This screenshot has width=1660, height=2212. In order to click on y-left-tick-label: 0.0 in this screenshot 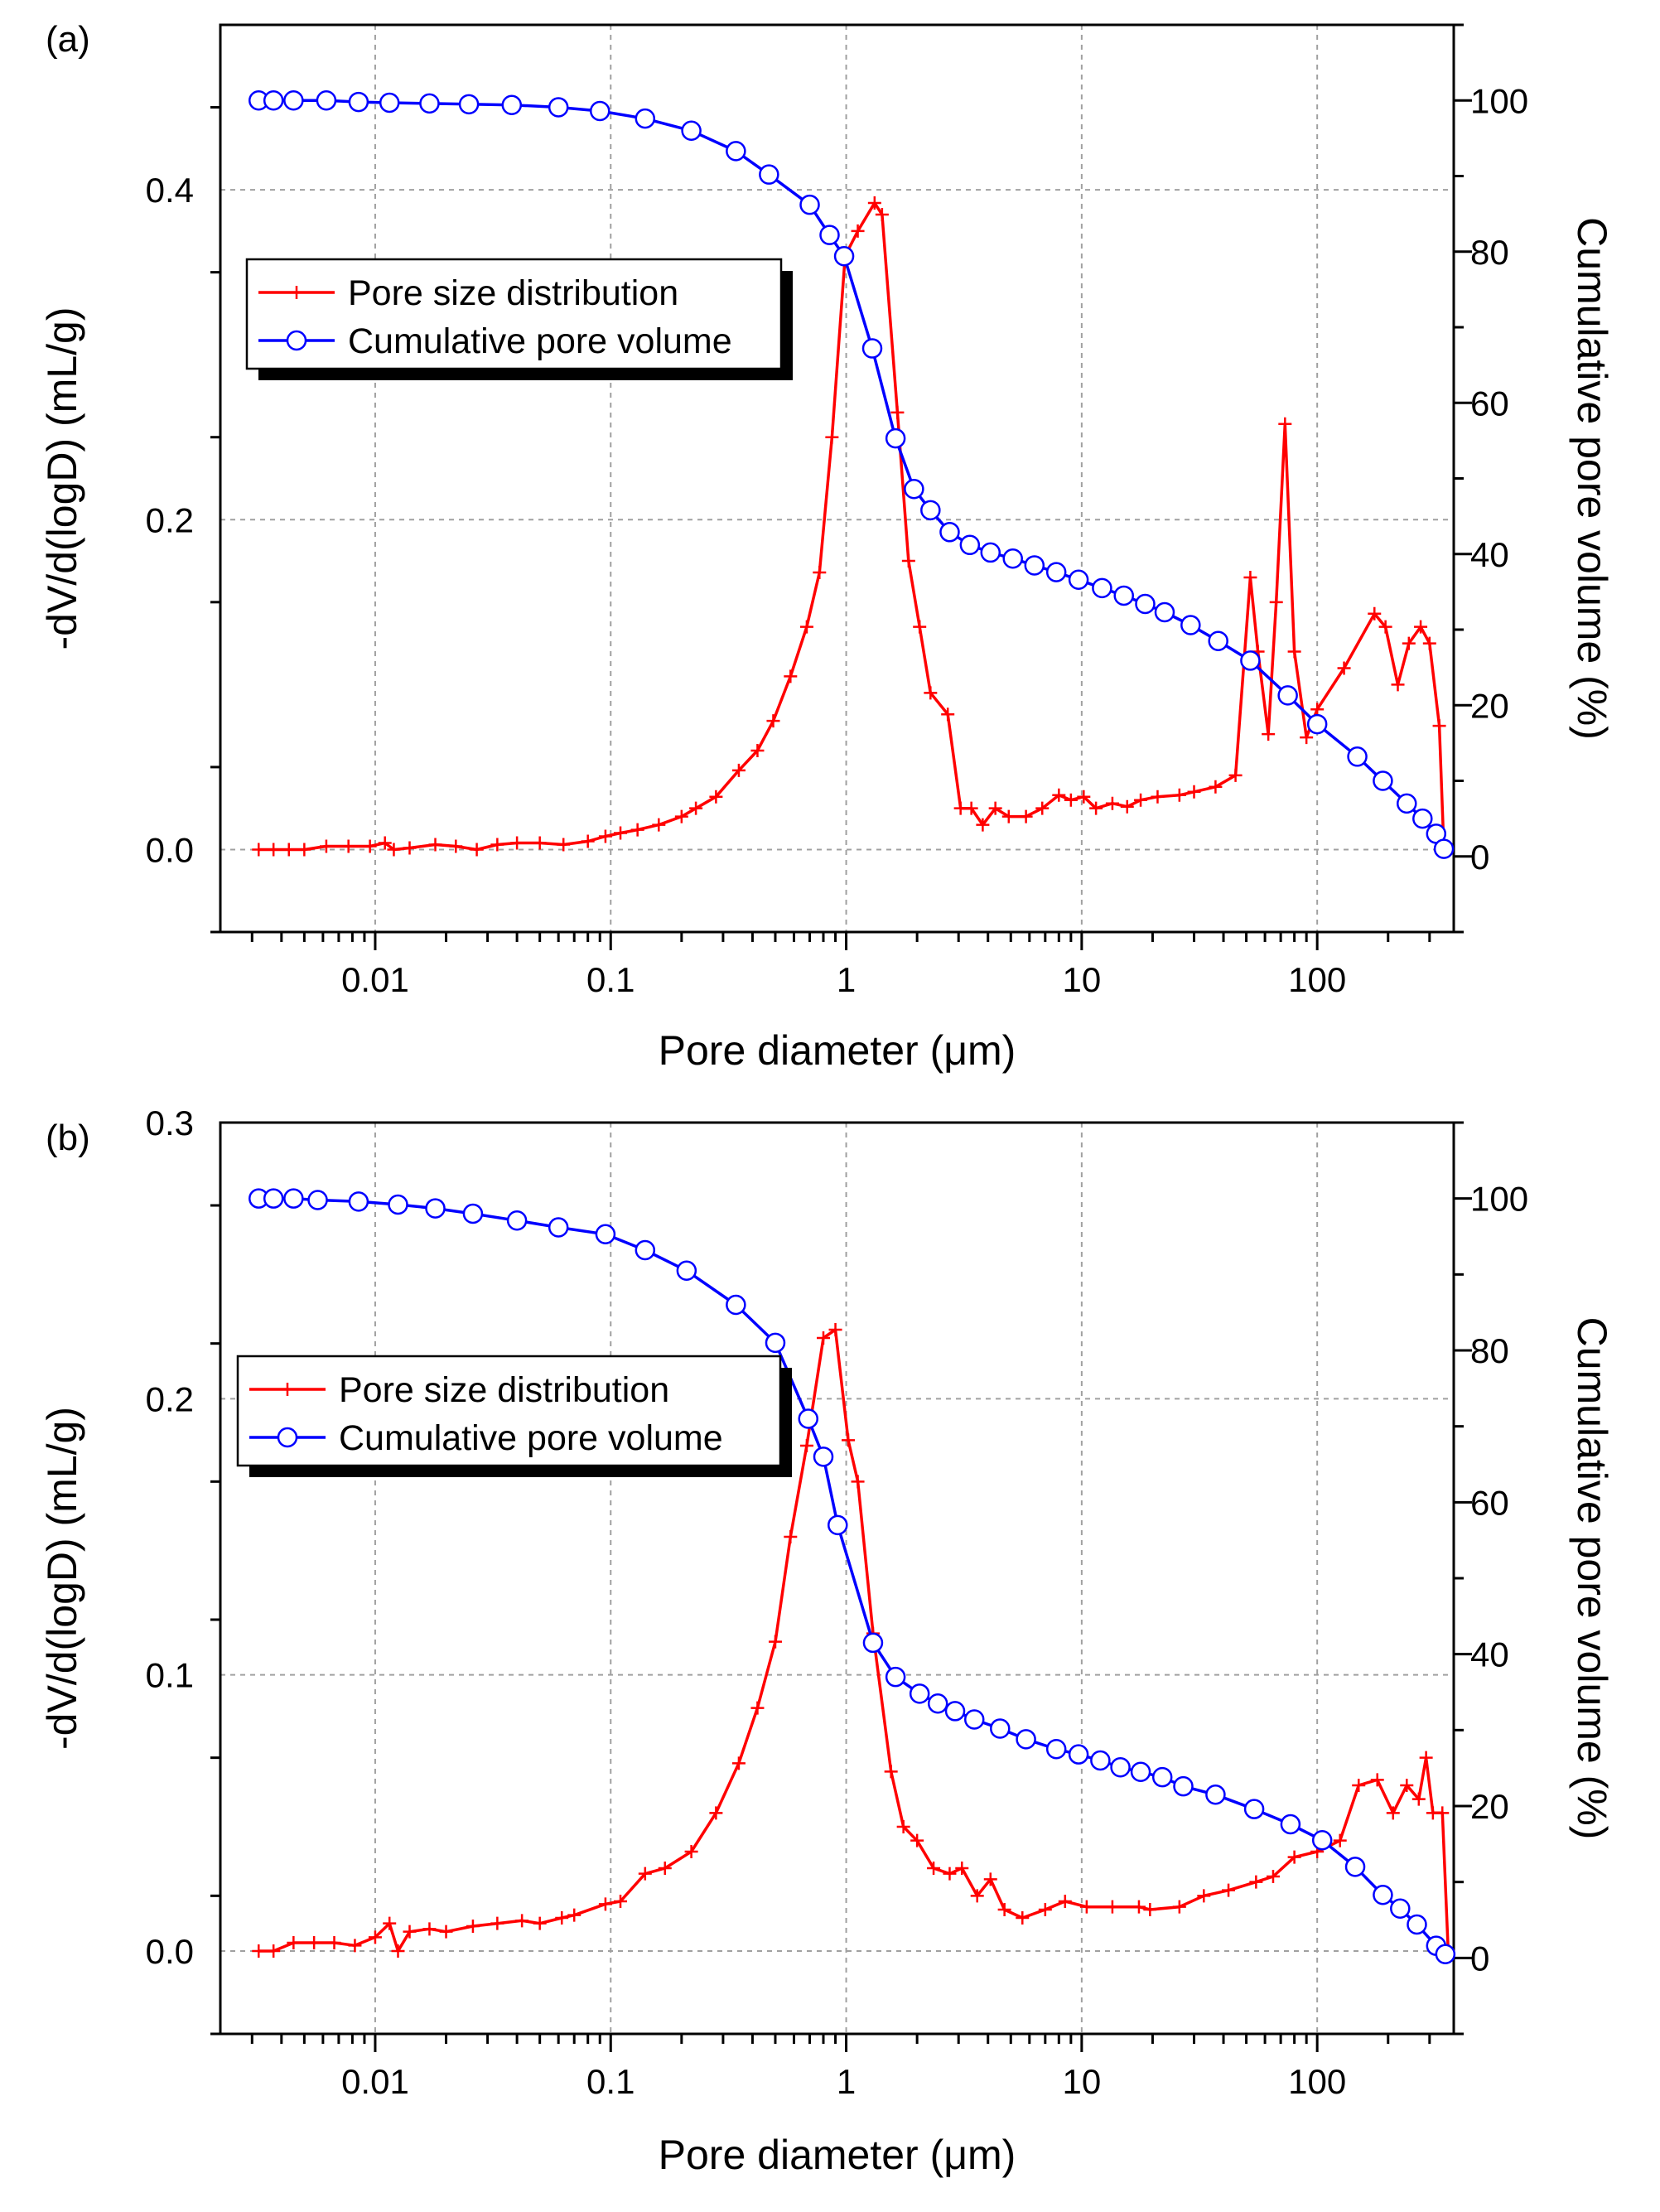, I will do `click(170, 849)`.